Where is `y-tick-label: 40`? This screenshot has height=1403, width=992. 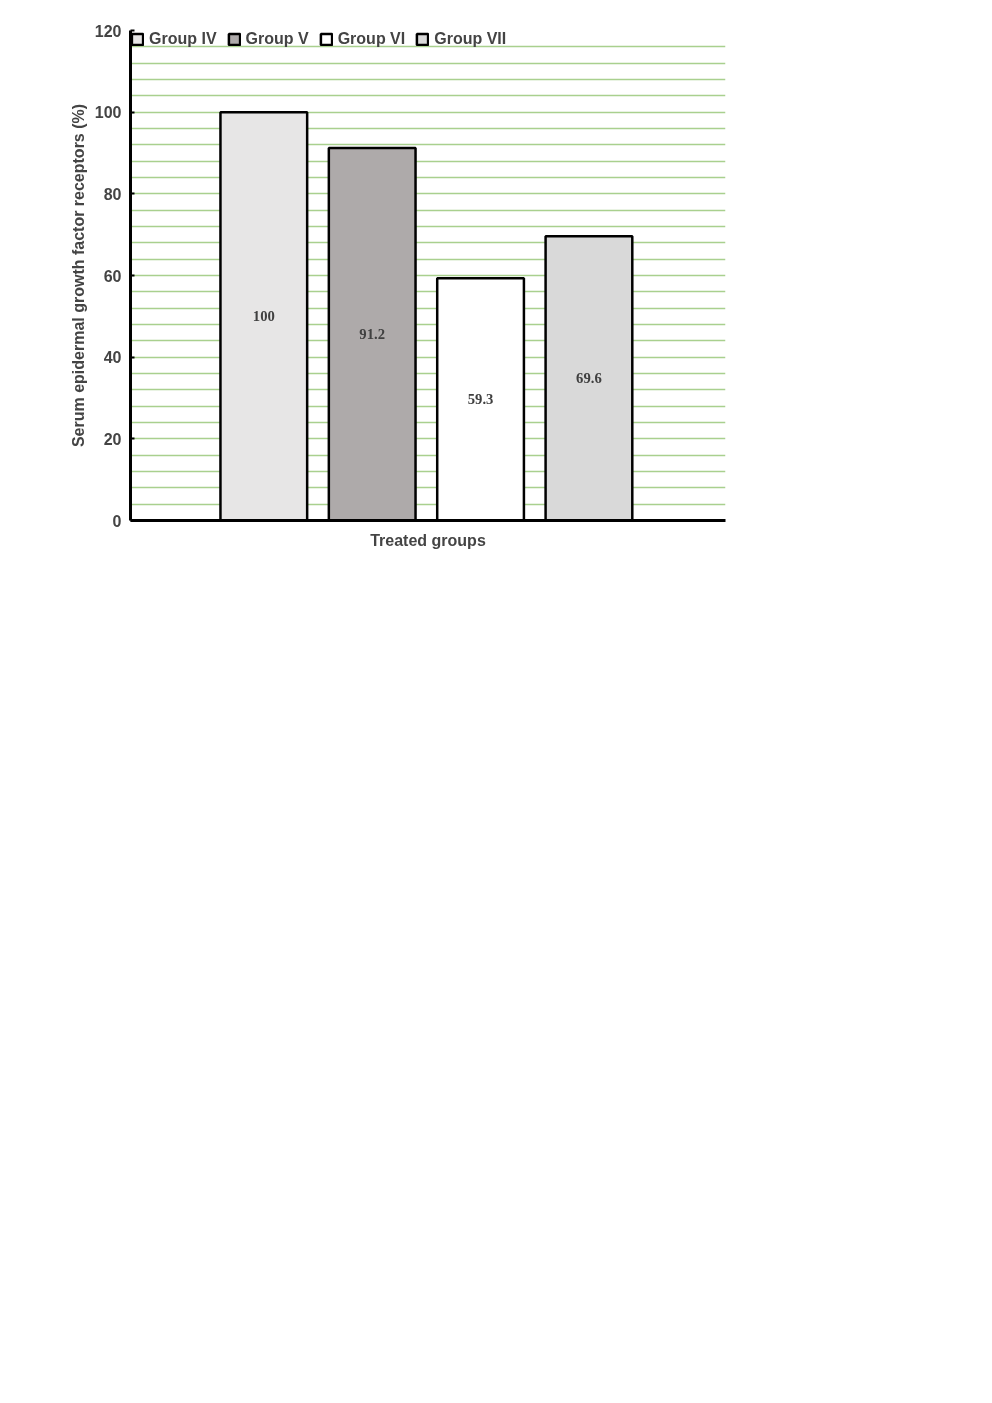
y-tick-label: 40 is located at coordinates (112, 358).